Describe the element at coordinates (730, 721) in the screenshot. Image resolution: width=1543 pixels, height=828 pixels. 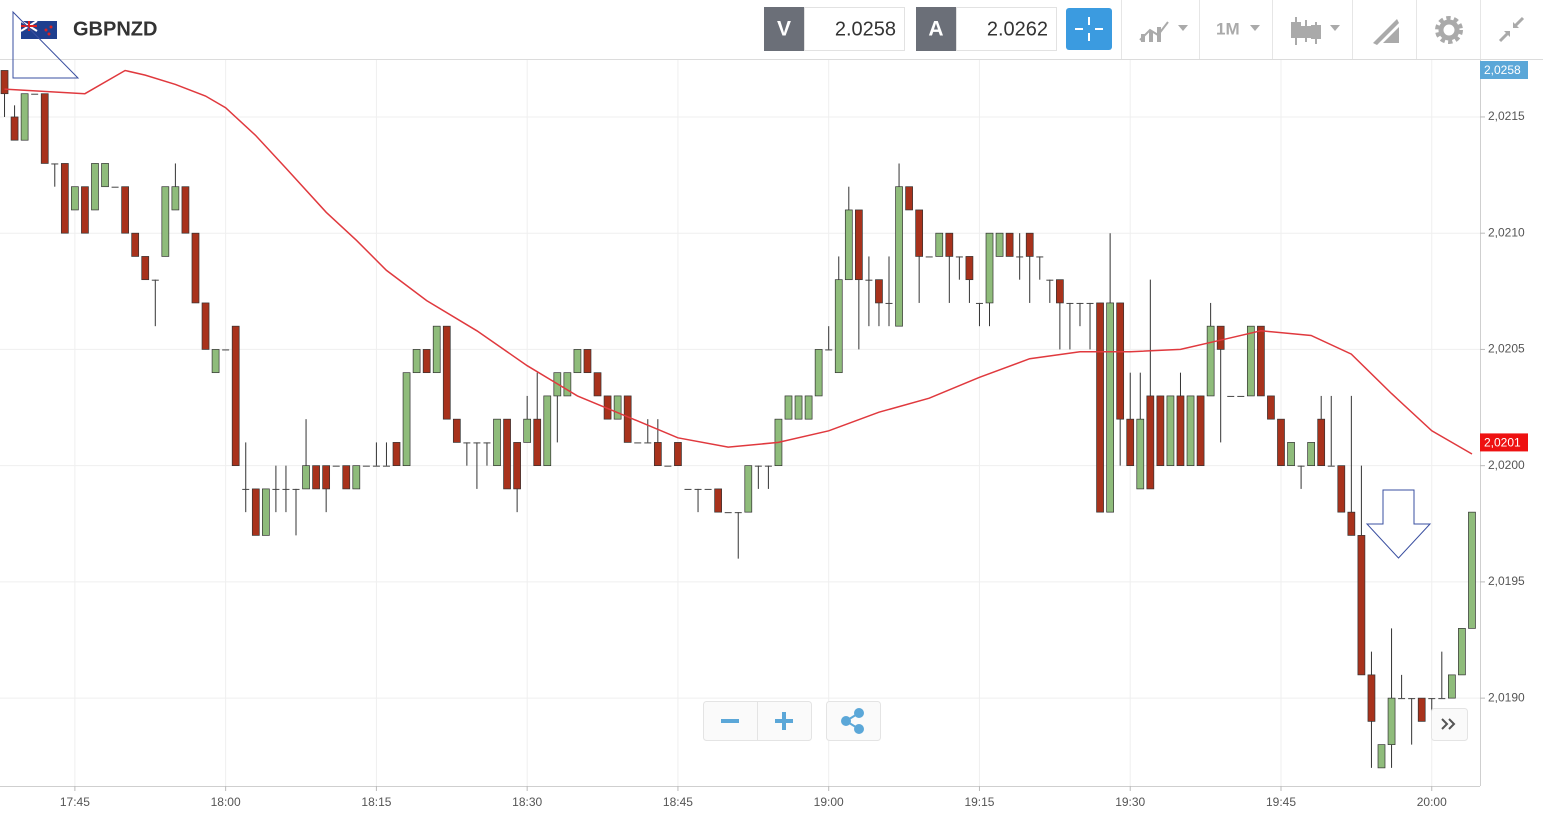
I see `zoom-out` at that location.